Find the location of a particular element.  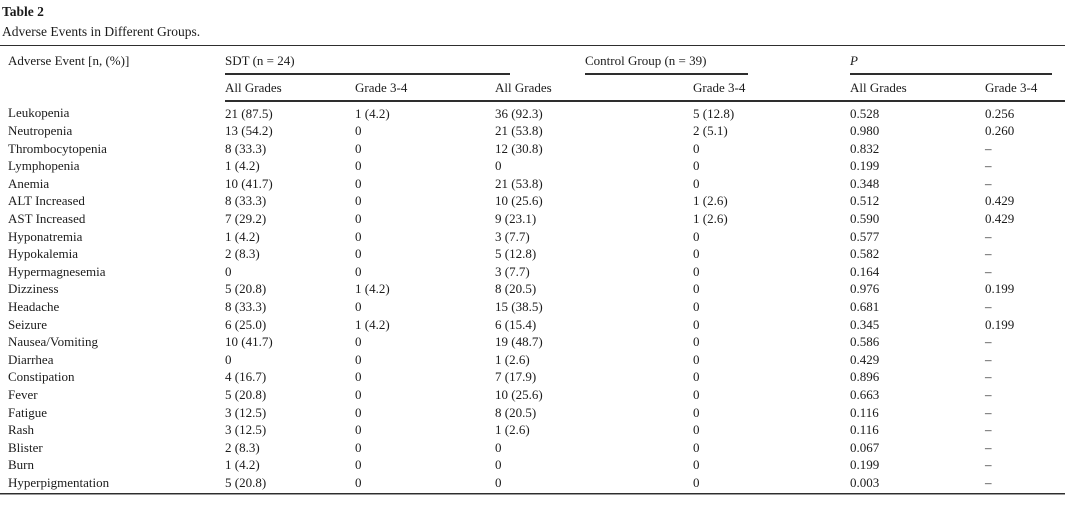

column-header-adverse-event: Adverse Event [n, (%)] is located at coordinates (69, 60).